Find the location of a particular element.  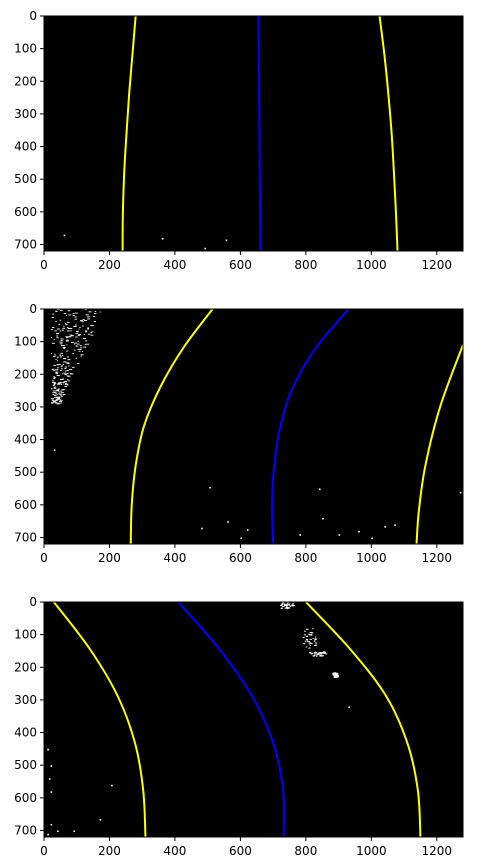

x-tick-label: 800 is located at coordinates (305, 265).